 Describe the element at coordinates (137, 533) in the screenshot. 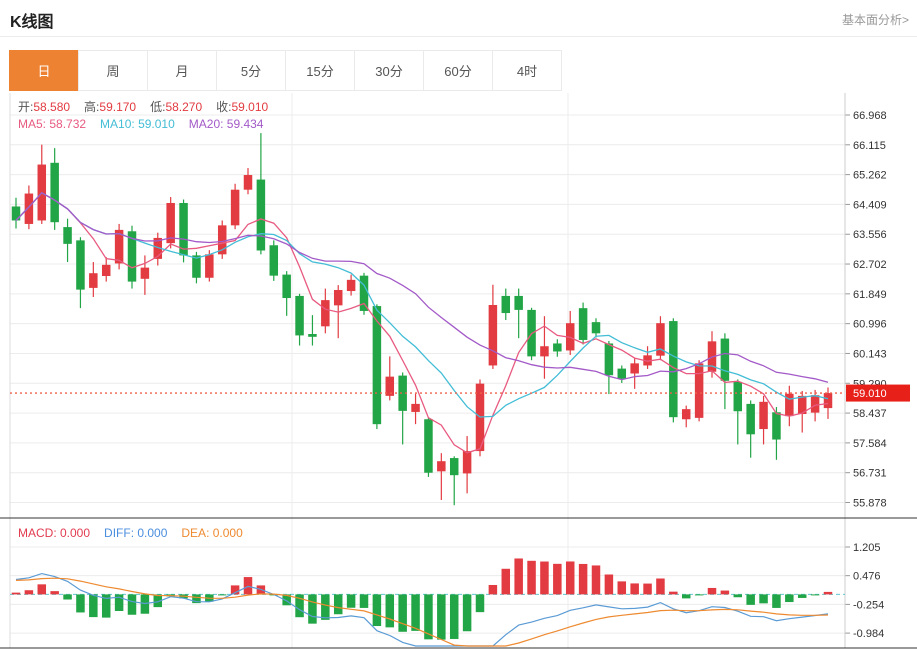

I see `macd-legend: MACD: 0.000 DIFF: 0.000 DEA: 0.000` at that location.